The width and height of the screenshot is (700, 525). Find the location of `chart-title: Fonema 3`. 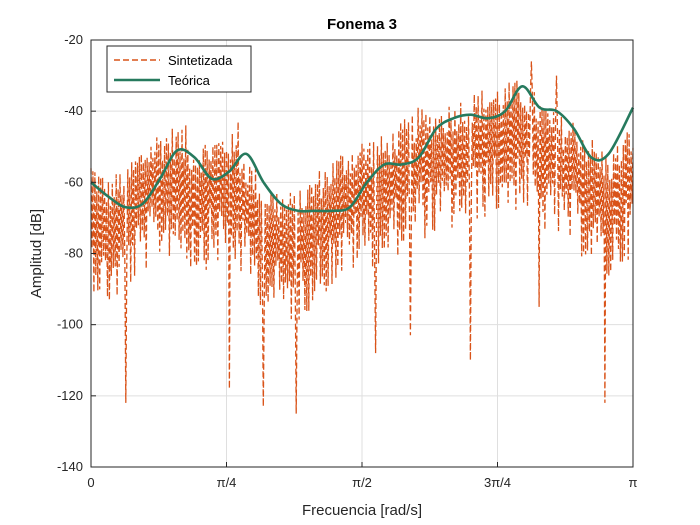

chart-title: Fonema 3 is located at coordinates (362, 24).